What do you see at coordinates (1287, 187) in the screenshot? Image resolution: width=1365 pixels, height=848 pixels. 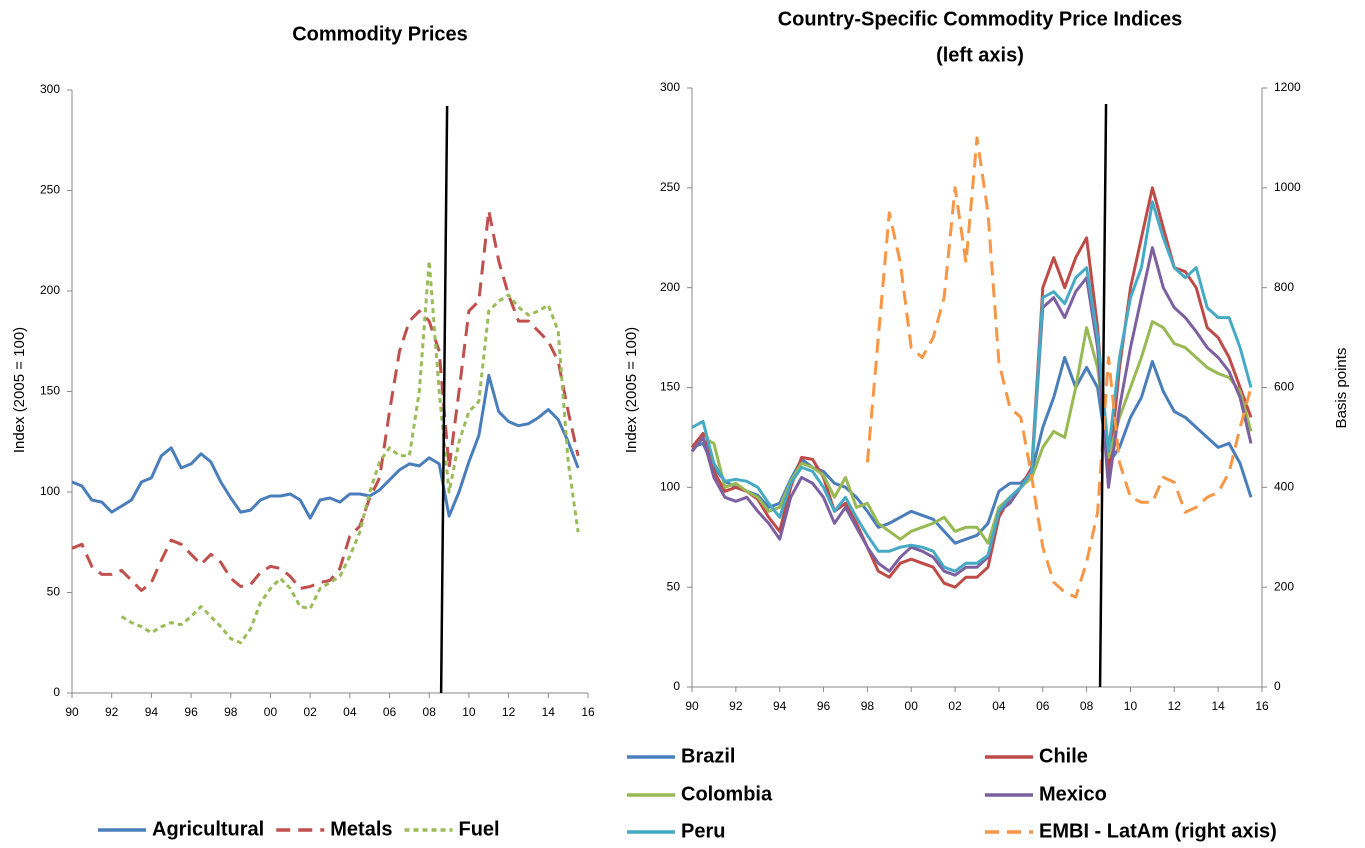 I see `y2-tick-label: 1000` at bounding box center [1287, 187].